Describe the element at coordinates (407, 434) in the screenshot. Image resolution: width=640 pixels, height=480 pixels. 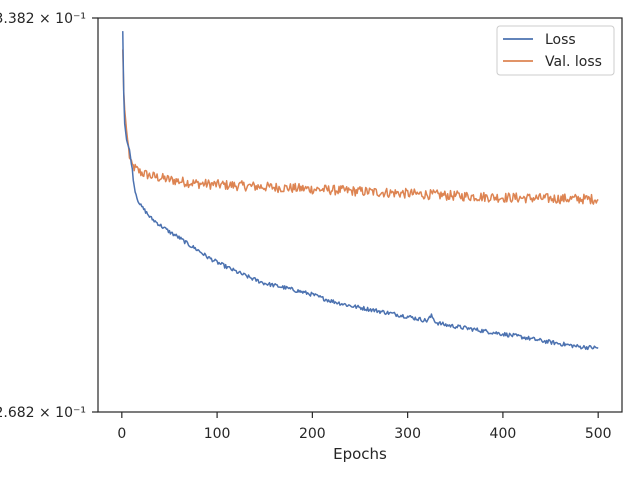
I see `x-tick-label: 300` at that location.